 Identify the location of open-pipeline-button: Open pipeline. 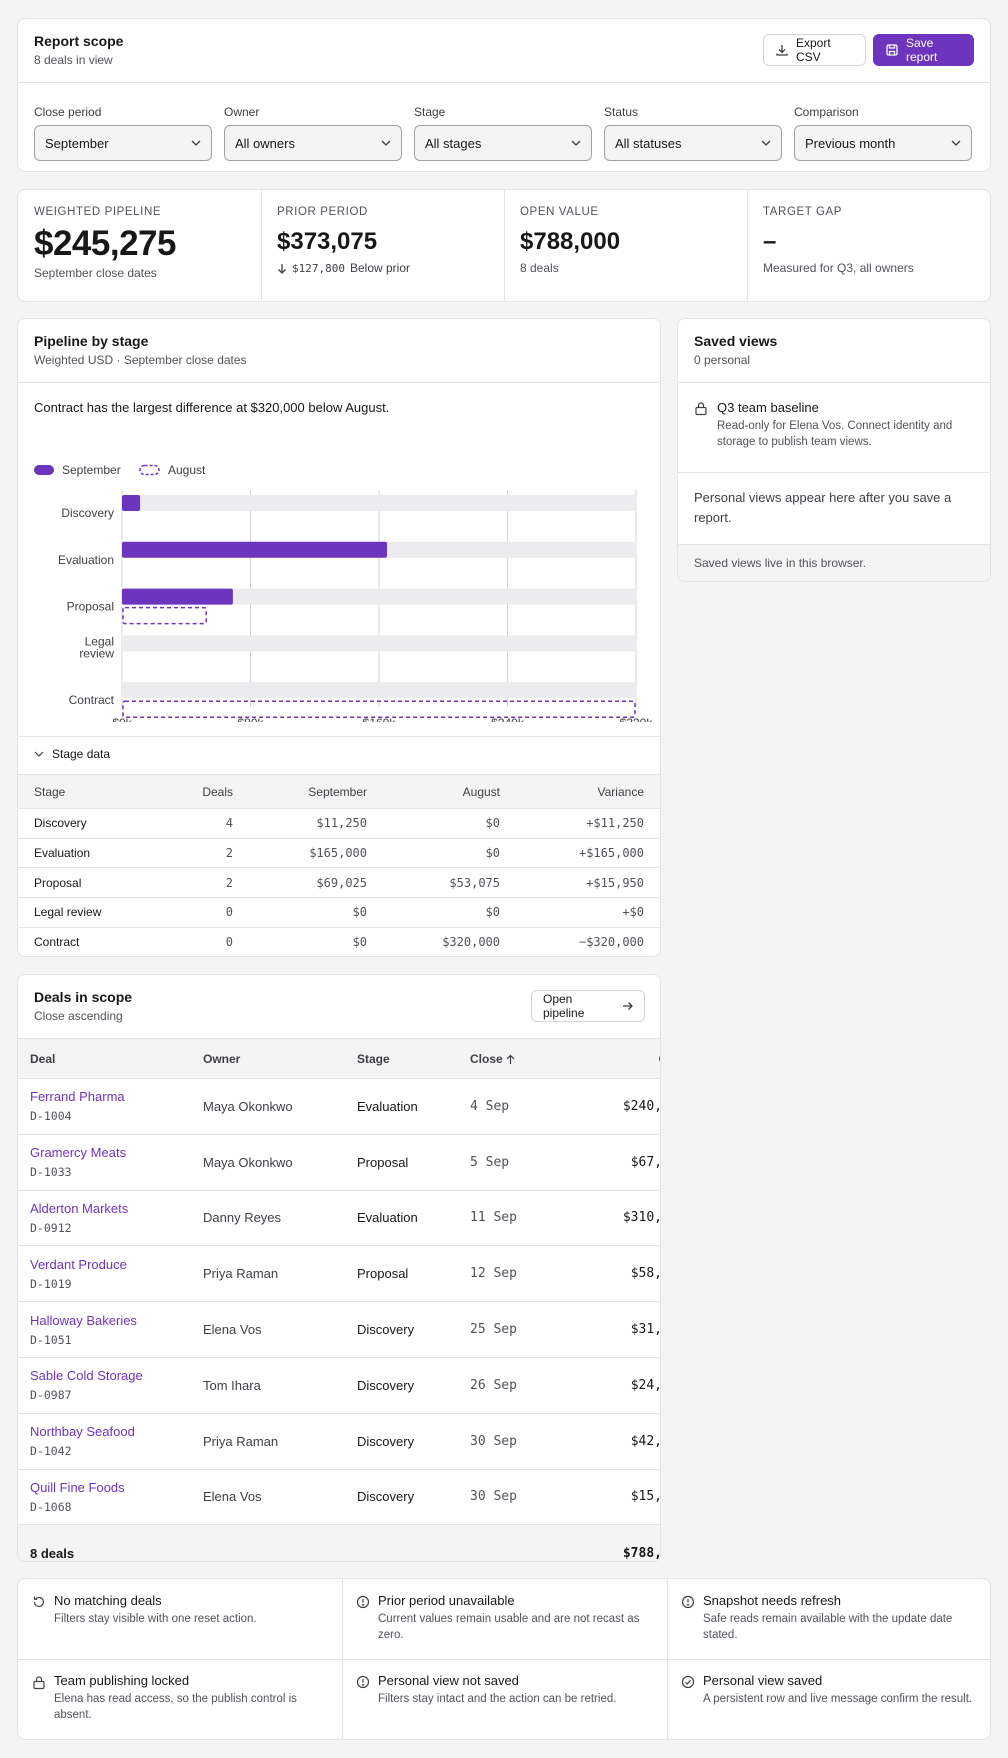
(588, 1006).